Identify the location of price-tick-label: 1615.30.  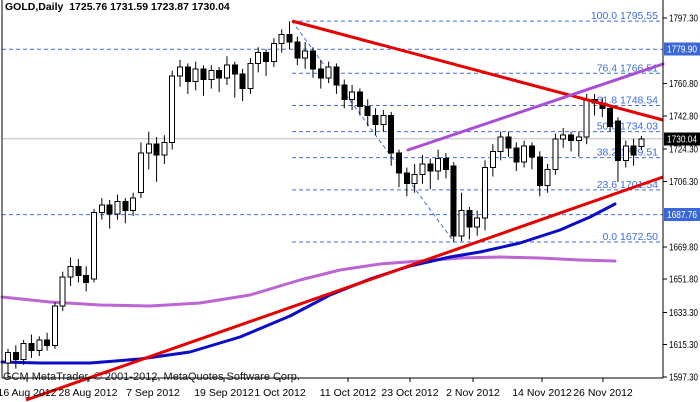
(683, 345).